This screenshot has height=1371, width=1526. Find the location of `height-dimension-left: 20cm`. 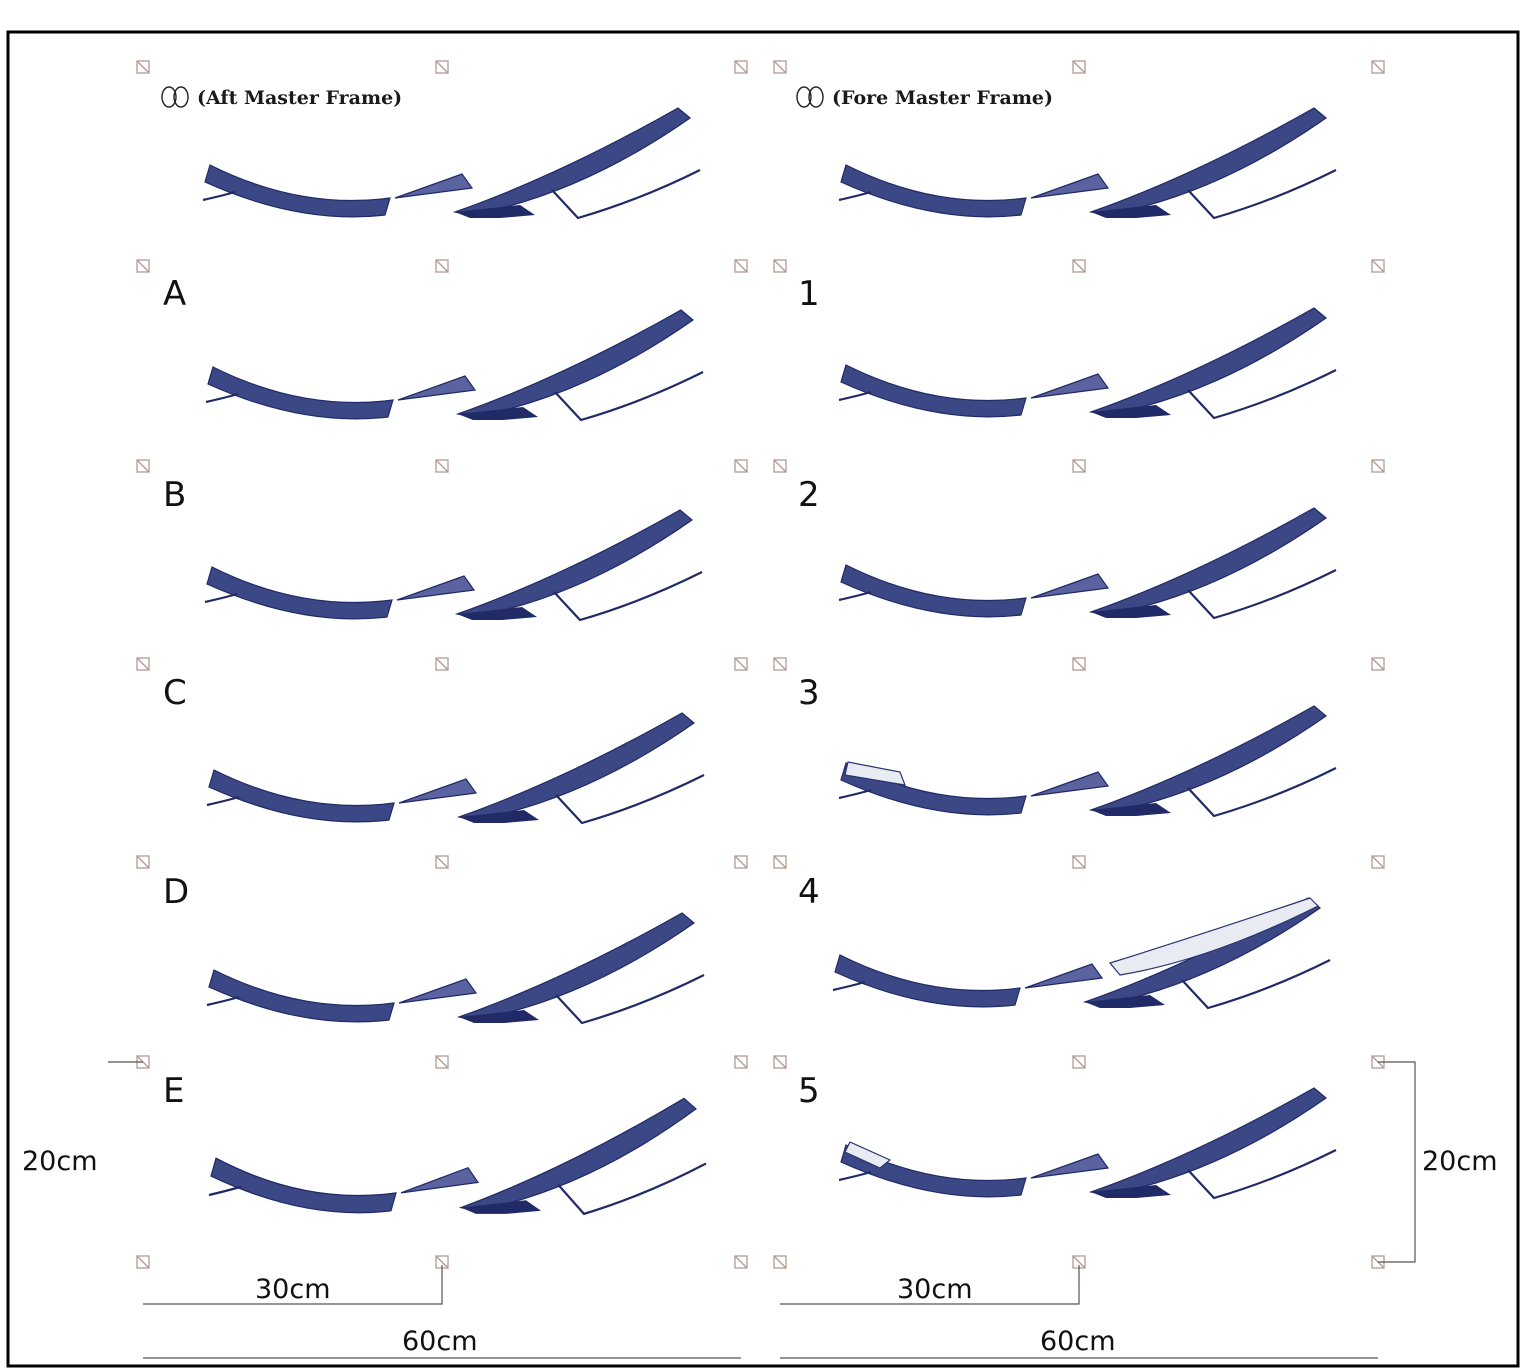

height-dimension-left: 20cm is located at coordinates (60, 1161).